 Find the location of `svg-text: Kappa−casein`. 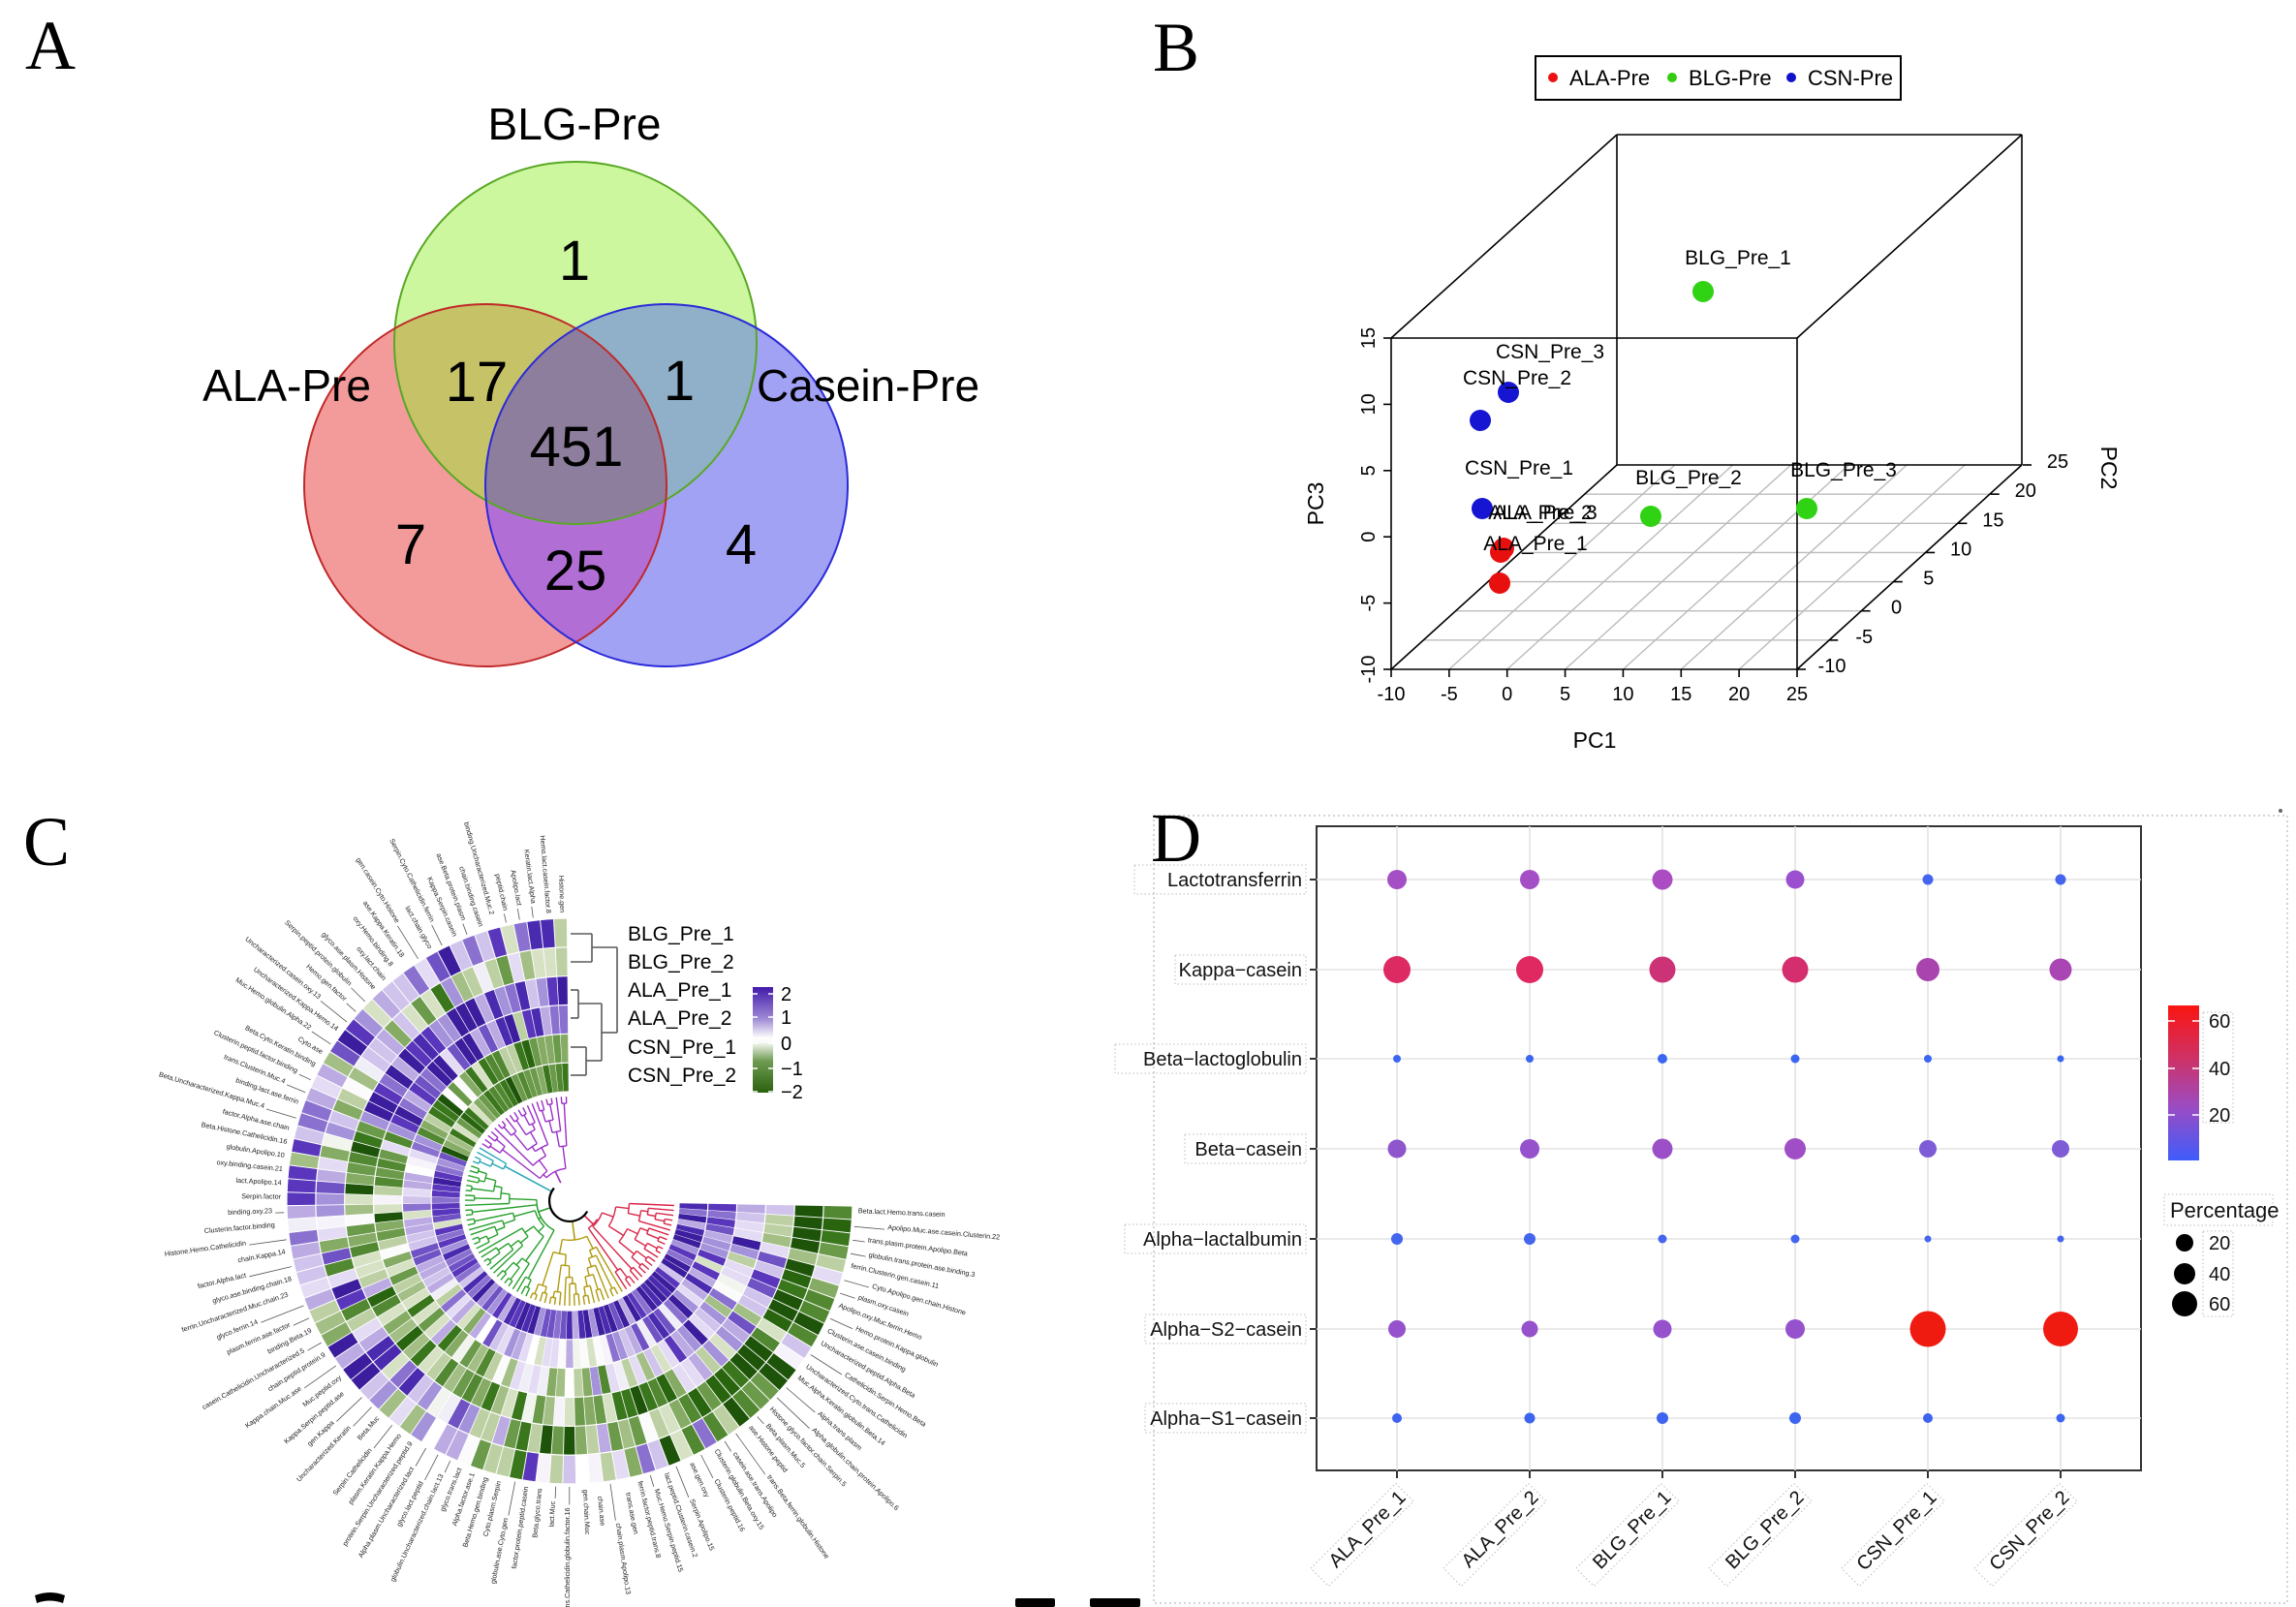

svg-text: Kappa−casein is located at coordinates (1240, 970).